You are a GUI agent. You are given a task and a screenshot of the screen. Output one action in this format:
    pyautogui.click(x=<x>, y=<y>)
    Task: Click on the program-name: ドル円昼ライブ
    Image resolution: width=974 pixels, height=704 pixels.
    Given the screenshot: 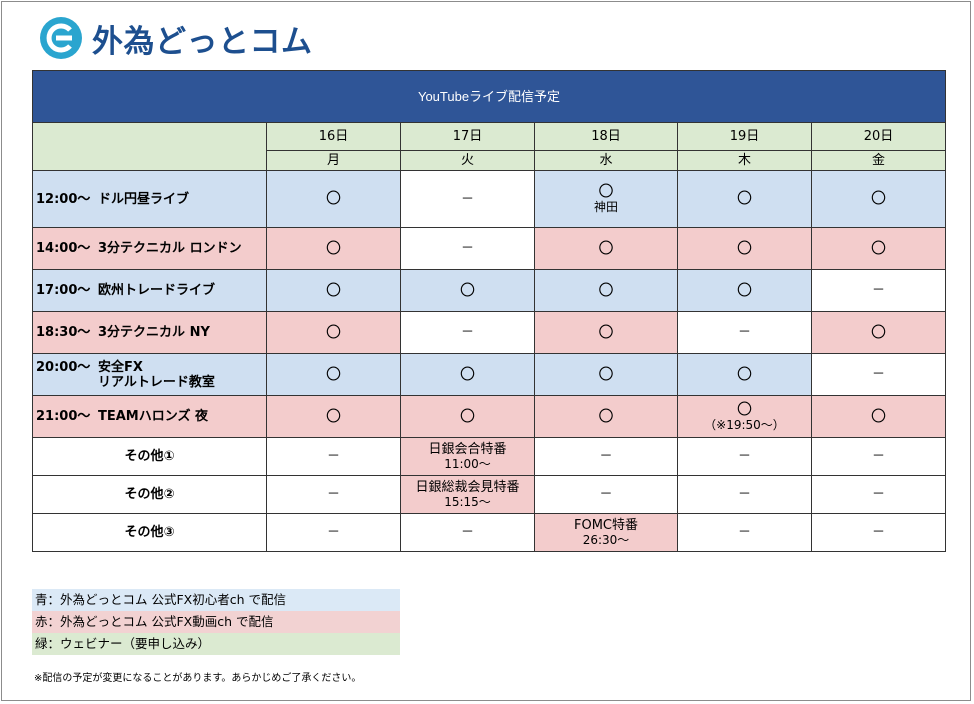 What is the action you would take?
    pyautogui.click(x=144, y=199)
    